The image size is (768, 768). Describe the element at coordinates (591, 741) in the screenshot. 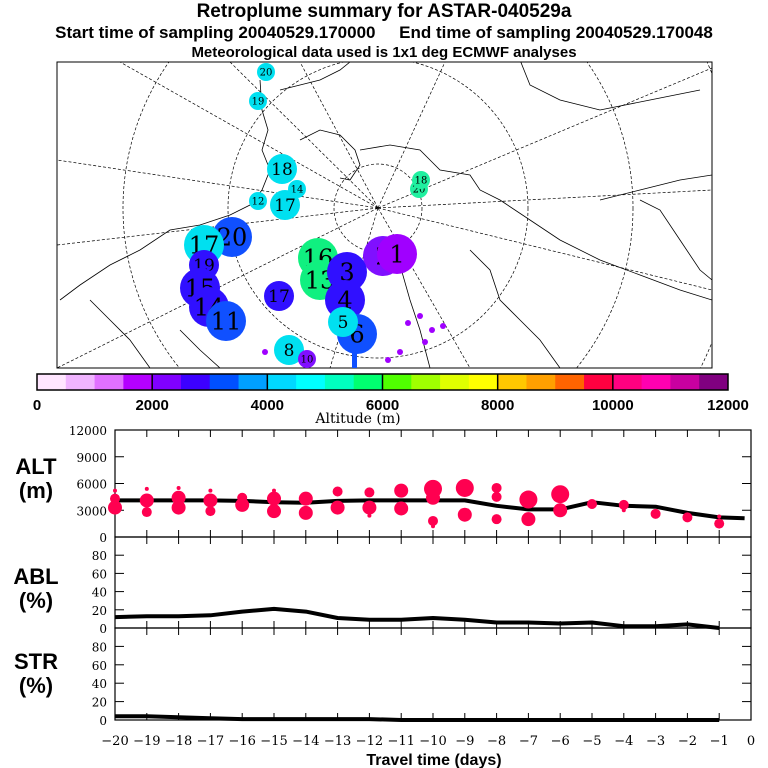

I see `x-tick-label: −5` at that location.